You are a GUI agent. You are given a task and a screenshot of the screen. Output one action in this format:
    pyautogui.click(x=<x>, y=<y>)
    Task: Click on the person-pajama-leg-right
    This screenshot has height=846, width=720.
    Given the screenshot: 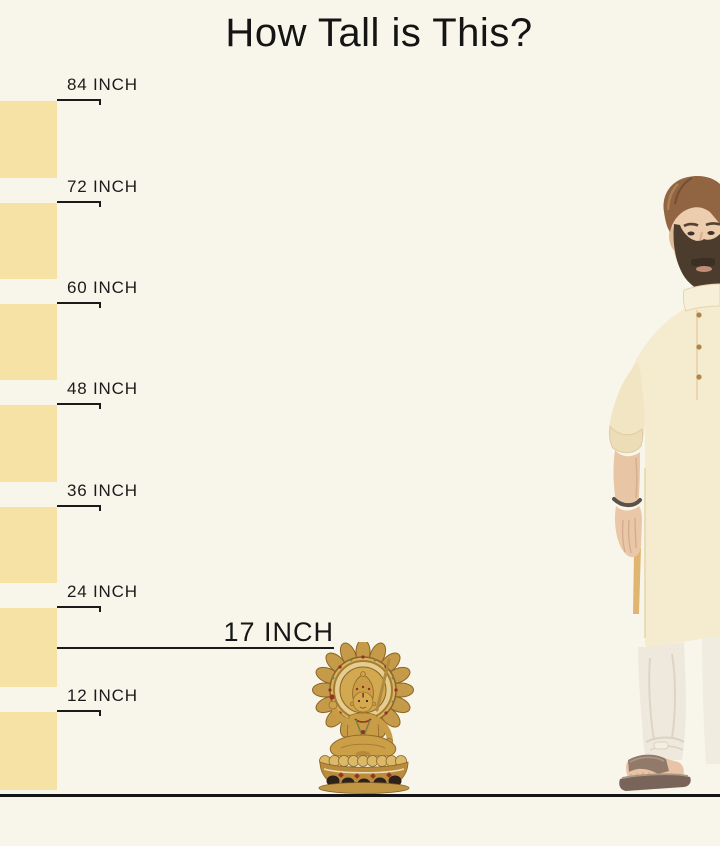 What is the action you would take?
    pyautogui.click(x=711, y=700)
    